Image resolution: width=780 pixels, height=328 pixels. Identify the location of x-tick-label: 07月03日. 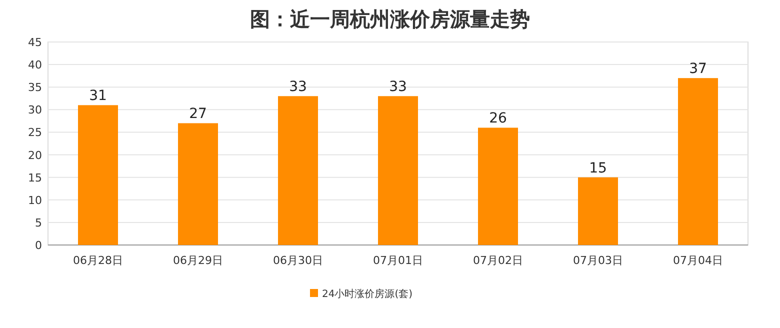
(598, 260).